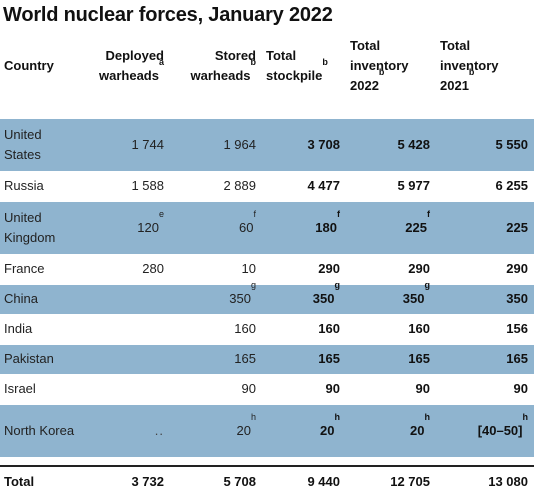 Image resolution: width=534 pixels, height=497 pixels. Describe the element at coordinates (127, 227) in the screenshot. I see `cell-deployed: 120e` at that location.